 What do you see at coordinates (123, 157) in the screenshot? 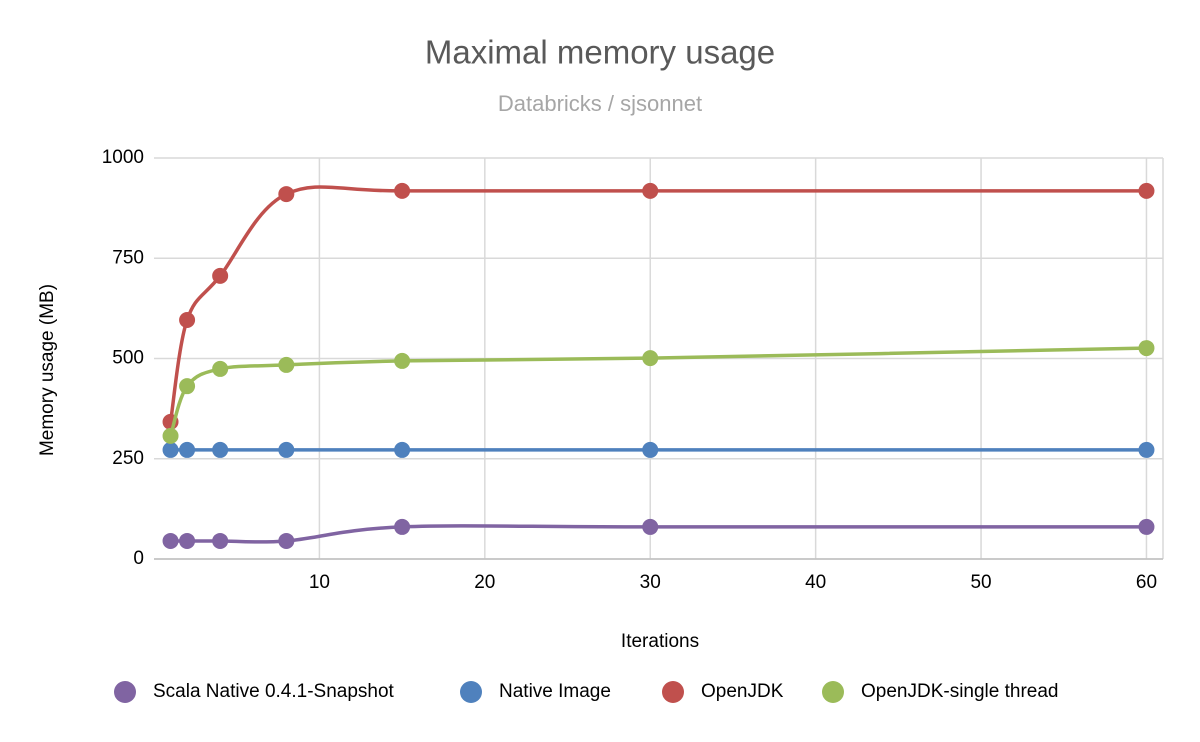
I see `y-tick-label: 1000` at bounding box center [123, 157].